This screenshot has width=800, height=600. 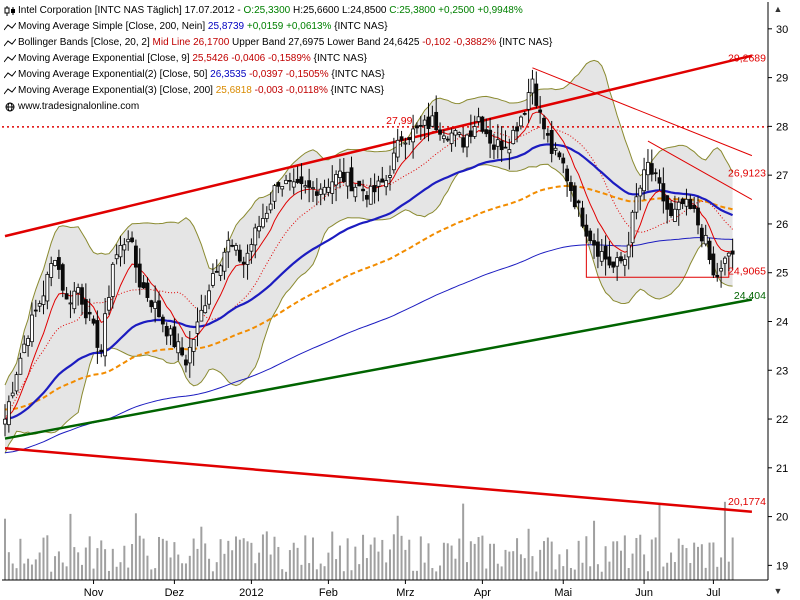 What do you see at coordinates (778, 591) in the screenshot?
I see `scroll-down-button: ▼` at bounding box center [778, 591].